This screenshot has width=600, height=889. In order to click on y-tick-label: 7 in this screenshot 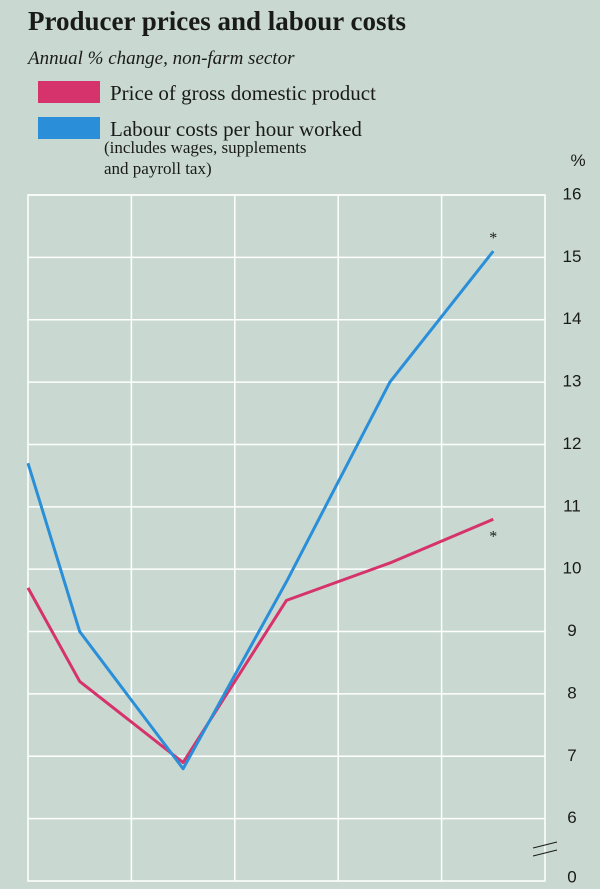, I will do `click(571, 755)`.